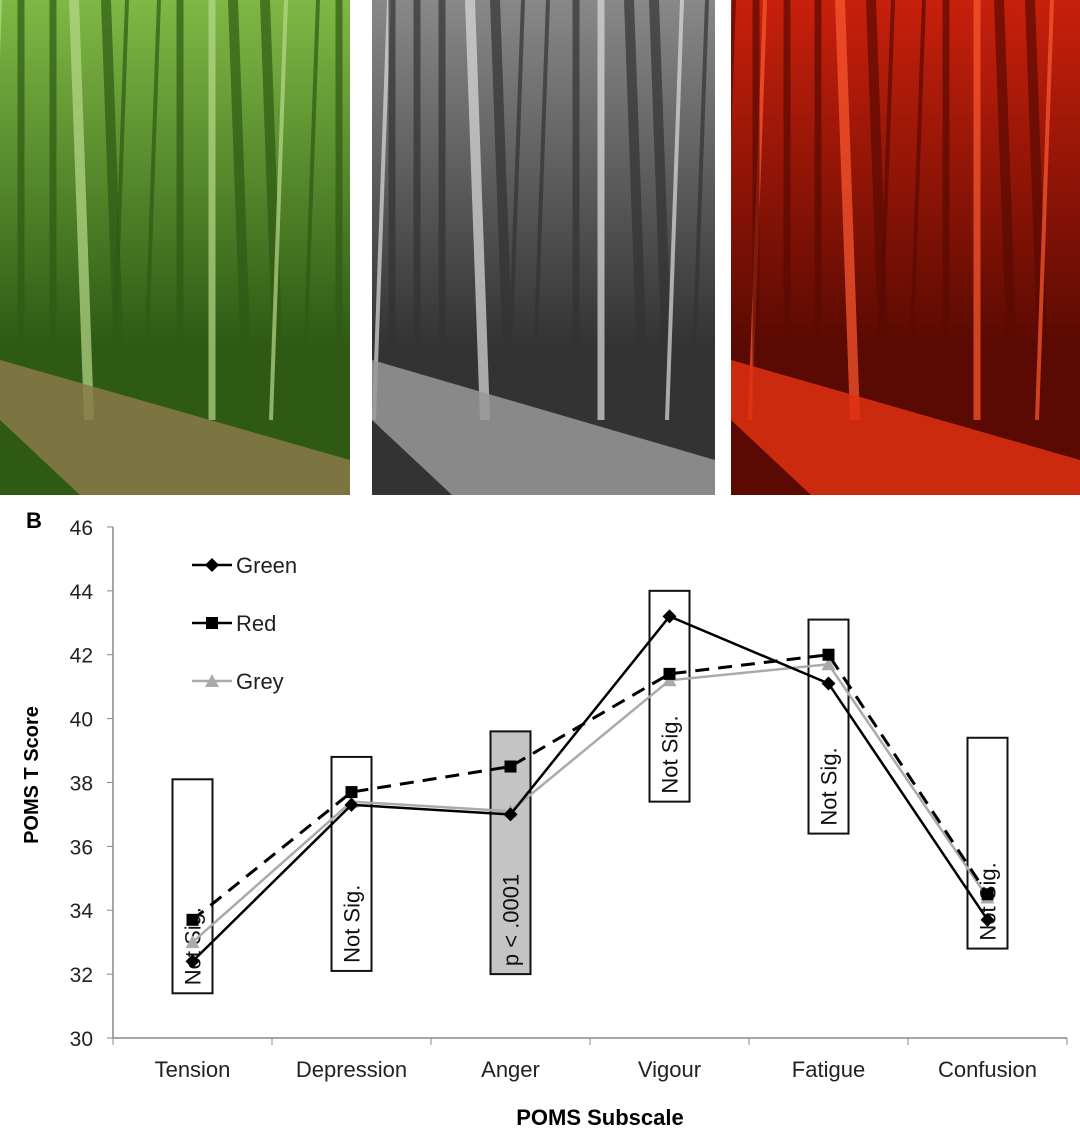 This screenshot has width=1080, height=1137. Describe the element at coordinates (510, 1069) in the screenshot. I see `x-tick-label: Anger` at that location.